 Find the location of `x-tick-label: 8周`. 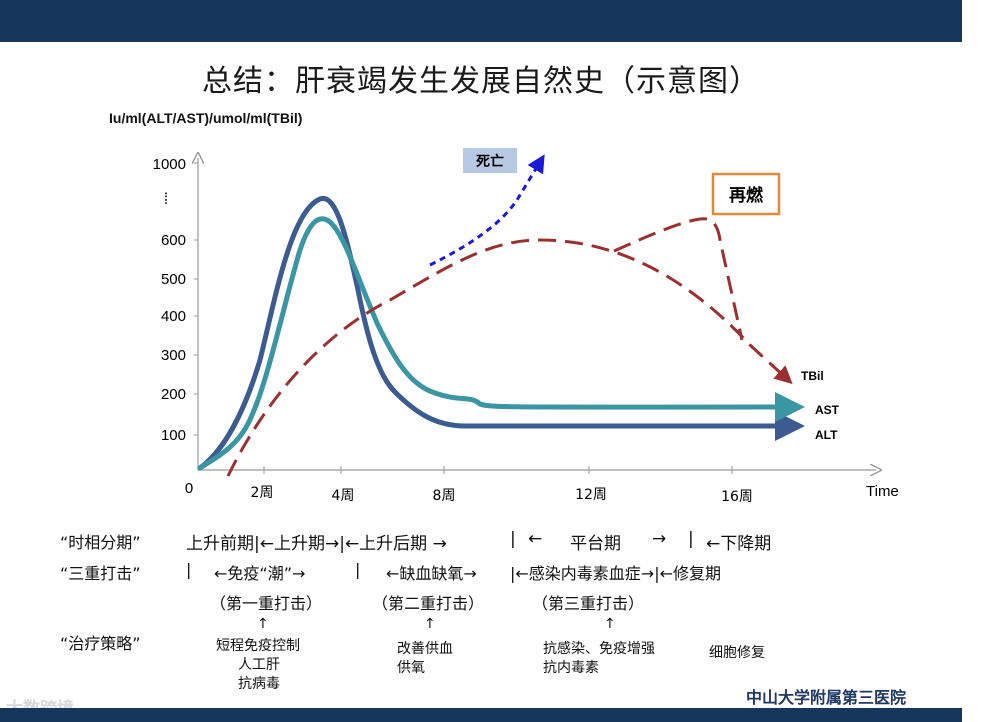

x-tick-label: 8周 is located at coordinates (444, 496).